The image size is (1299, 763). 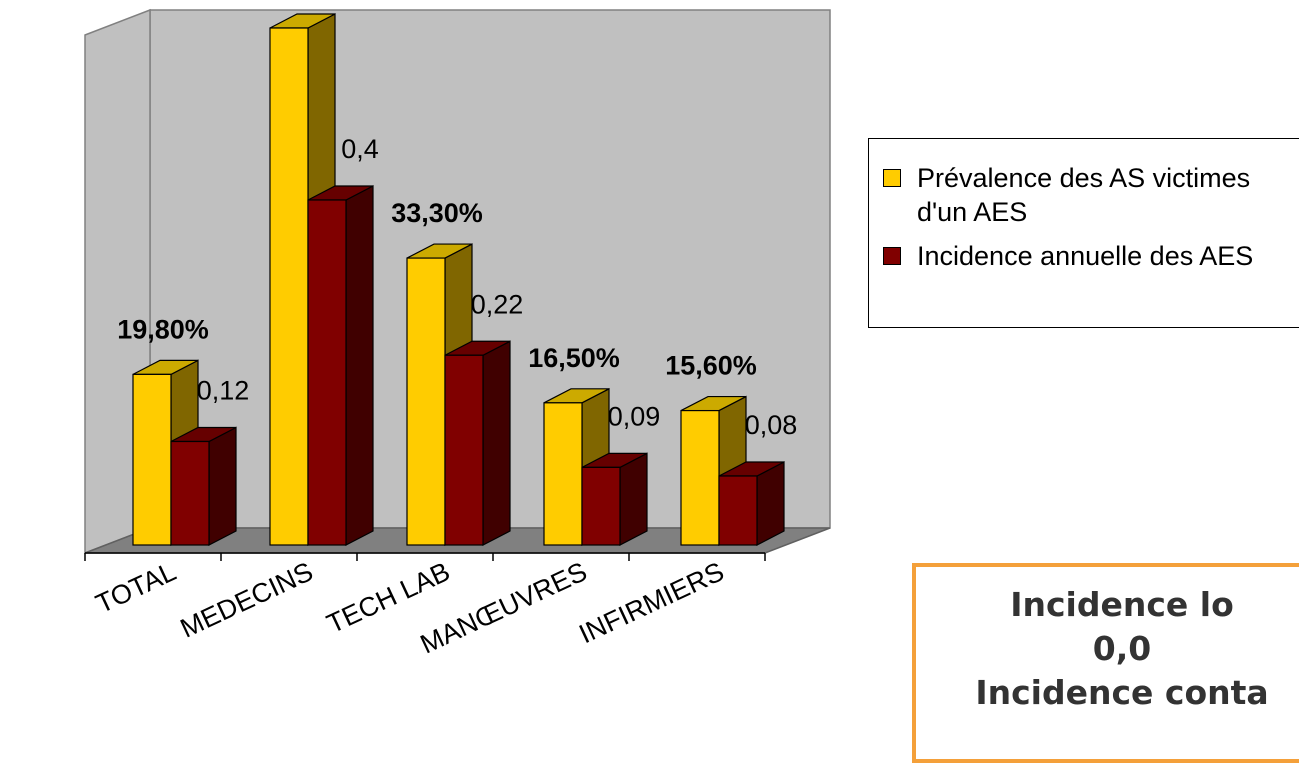 What do you see at coordinates (711, 366) in the screenshot?
I see `value-label-prevalence-4: 15,60%` at bounding box center [711, 366].